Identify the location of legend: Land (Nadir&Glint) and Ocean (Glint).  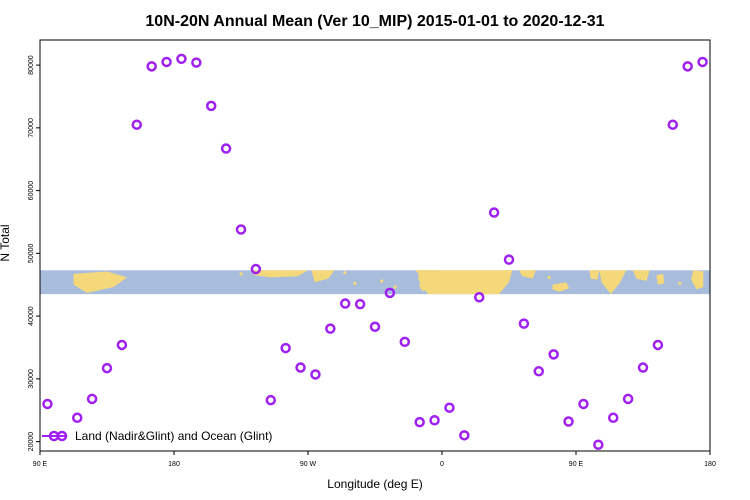
(157, 436).